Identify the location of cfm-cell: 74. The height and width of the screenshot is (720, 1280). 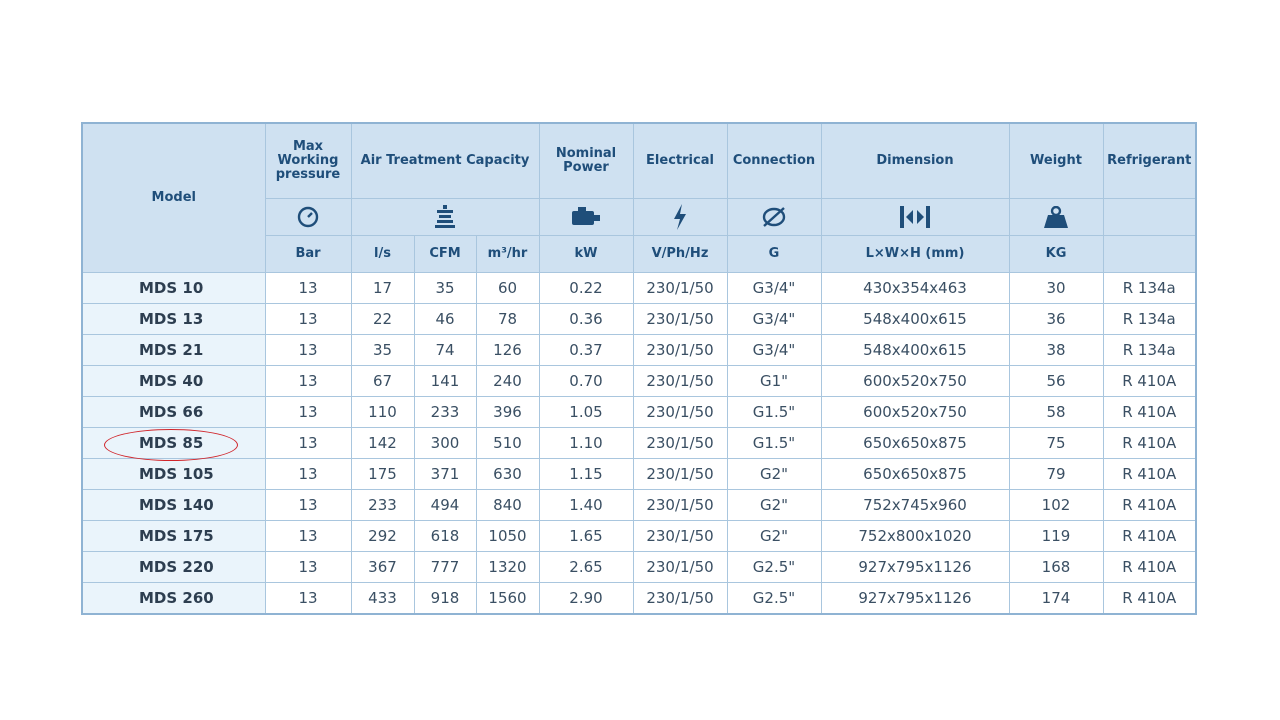
(445, 350).